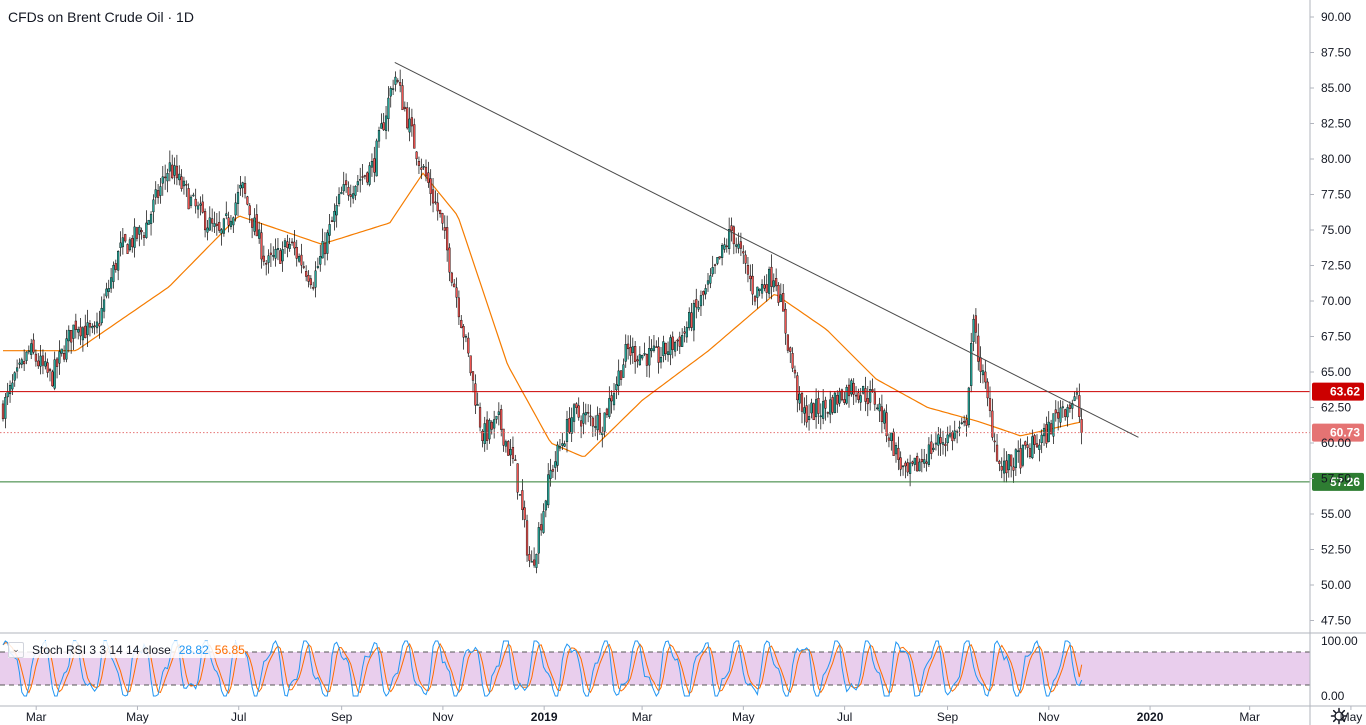 The width and height of the screenshot is (1366, 725). What do you see at coordinates (1339, 716) in the screenshot?
I see `gear-icon` at bounding box center [1339, 716].